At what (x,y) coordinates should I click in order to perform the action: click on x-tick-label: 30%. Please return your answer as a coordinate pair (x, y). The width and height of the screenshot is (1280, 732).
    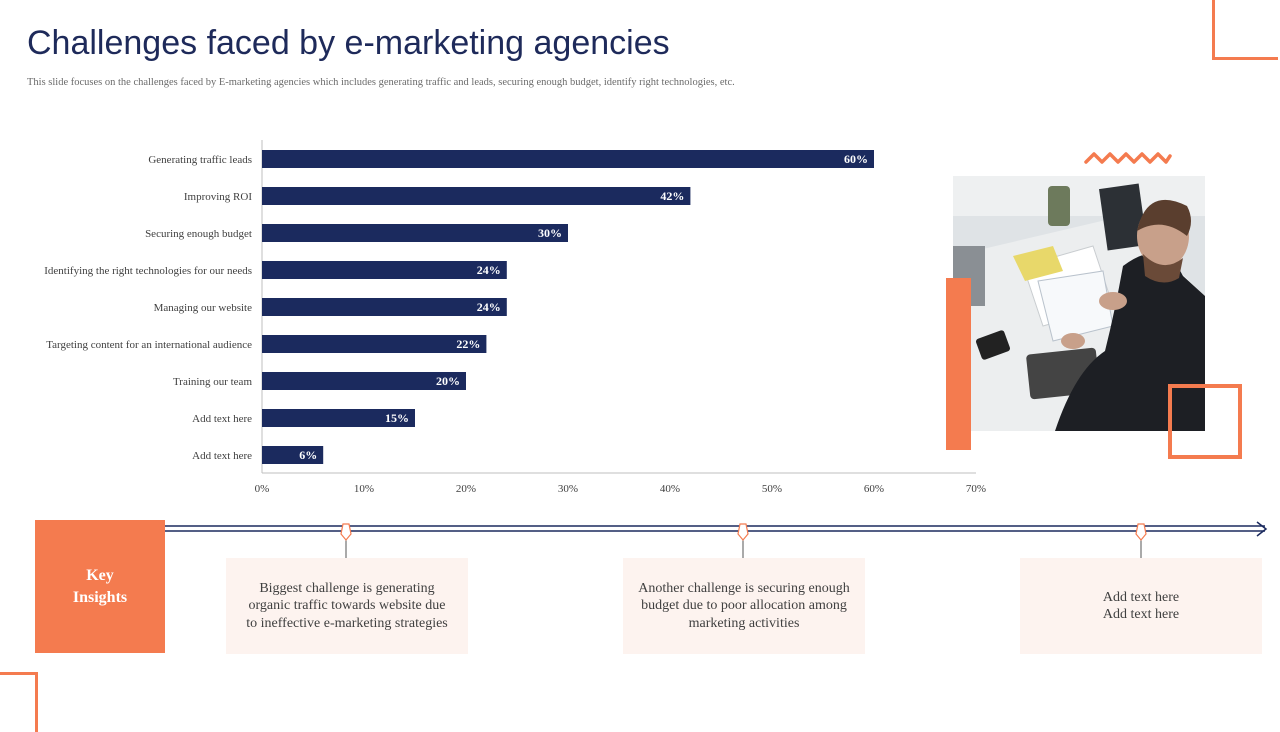
    Looking at the image, I should click on (568, 489).